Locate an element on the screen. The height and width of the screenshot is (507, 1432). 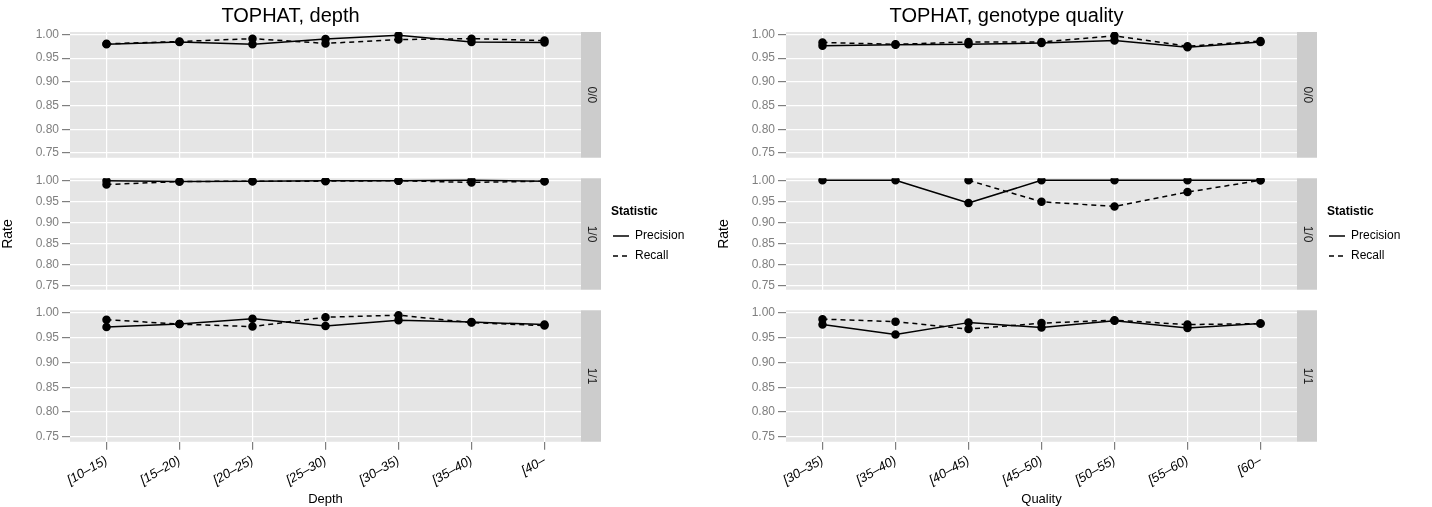
x-tick-label: [40– is located at coordinates (533, 465).